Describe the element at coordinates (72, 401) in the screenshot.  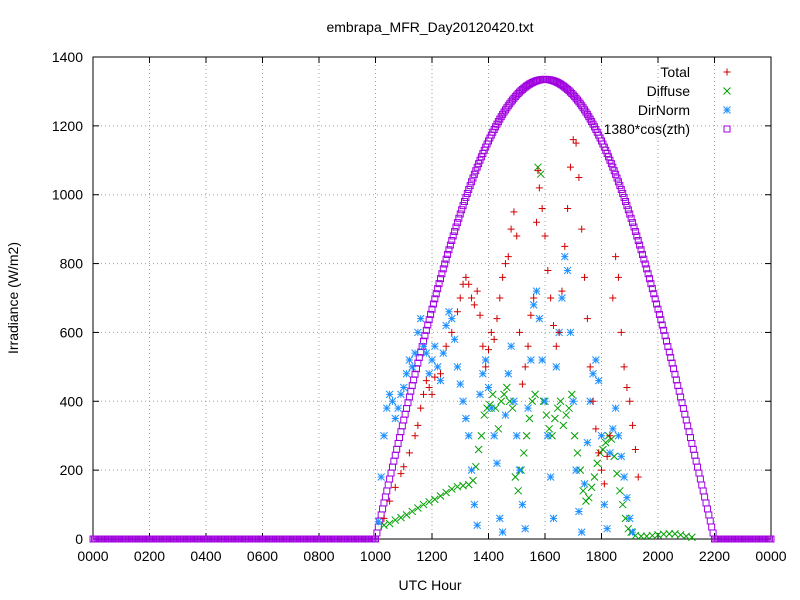
I see `y-tick-label: 400` at that location.